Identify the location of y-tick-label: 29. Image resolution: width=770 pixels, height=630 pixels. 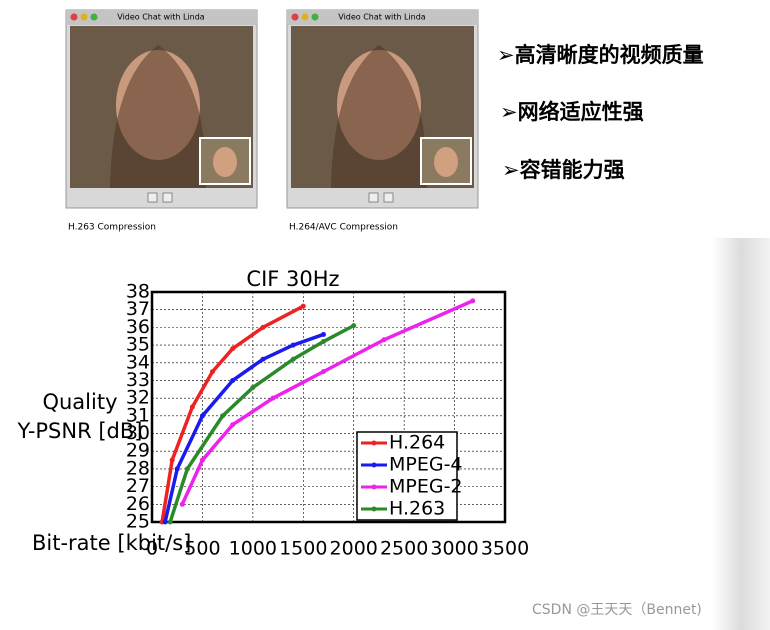
(138, 451).